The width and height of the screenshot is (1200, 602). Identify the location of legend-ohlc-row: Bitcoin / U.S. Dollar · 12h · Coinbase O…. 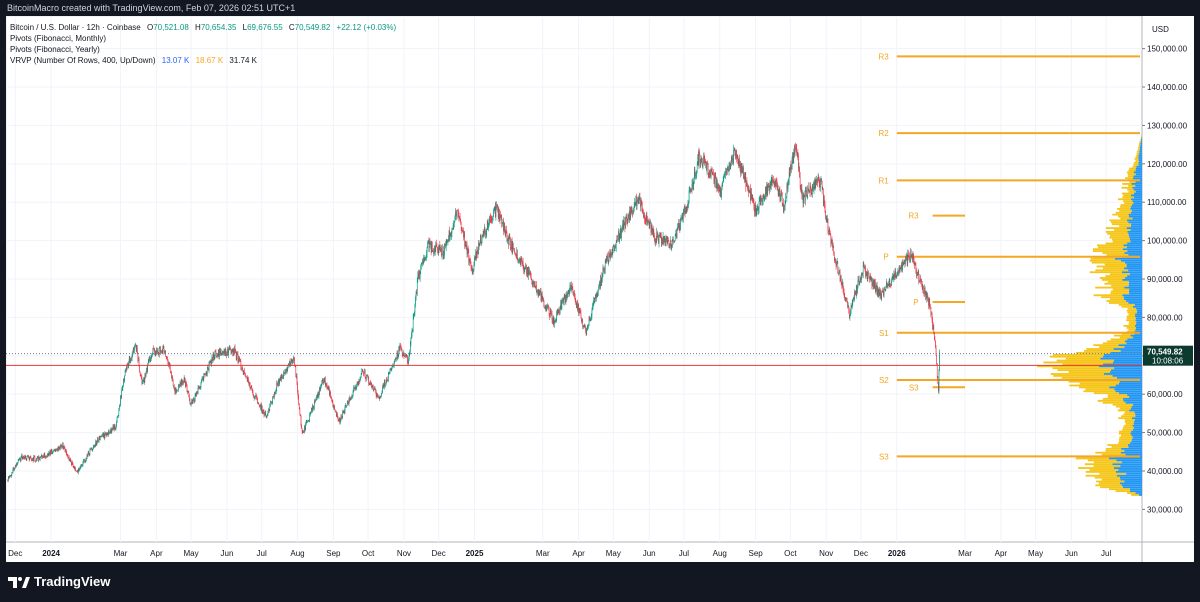
(203, 27).